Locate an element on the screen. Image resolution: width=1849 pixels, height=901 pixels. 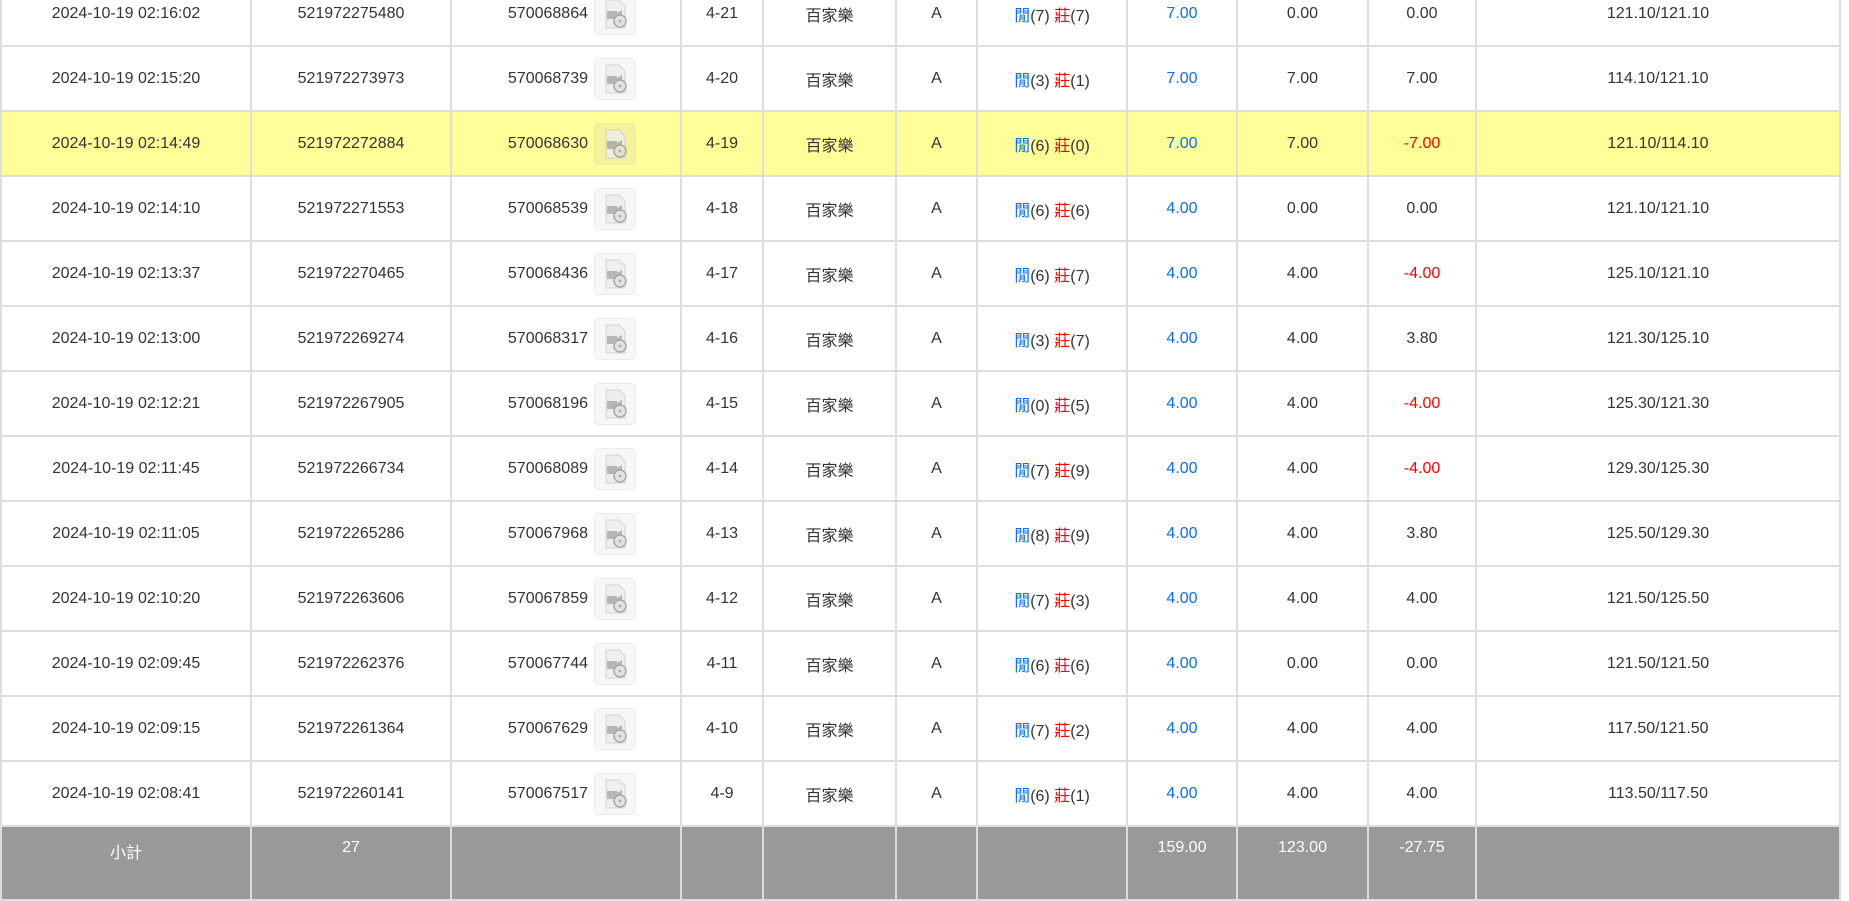
valid-bet: 7.00 is located at coordinates (1302, 78).